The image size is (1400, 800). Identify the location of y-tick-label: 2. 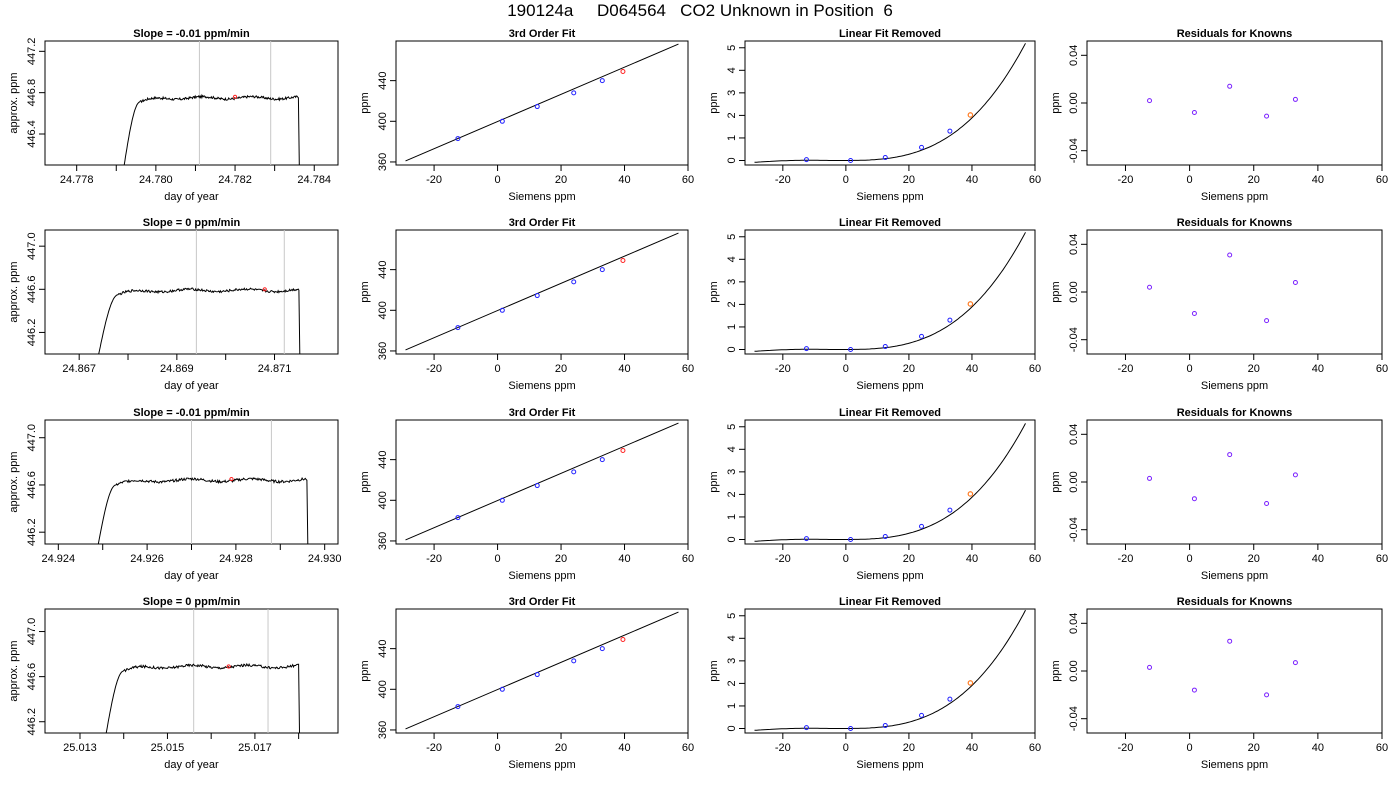
(732, 304).